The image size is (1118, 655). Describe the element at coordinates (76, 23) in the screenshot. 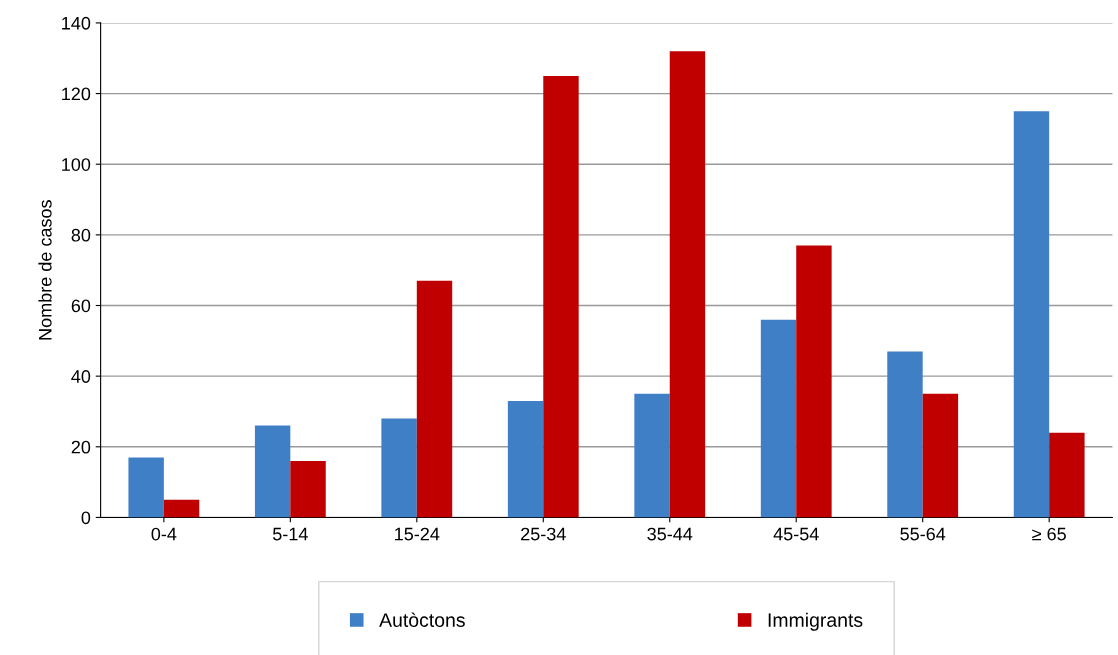

I see `y-tick-label: 140` at that location.